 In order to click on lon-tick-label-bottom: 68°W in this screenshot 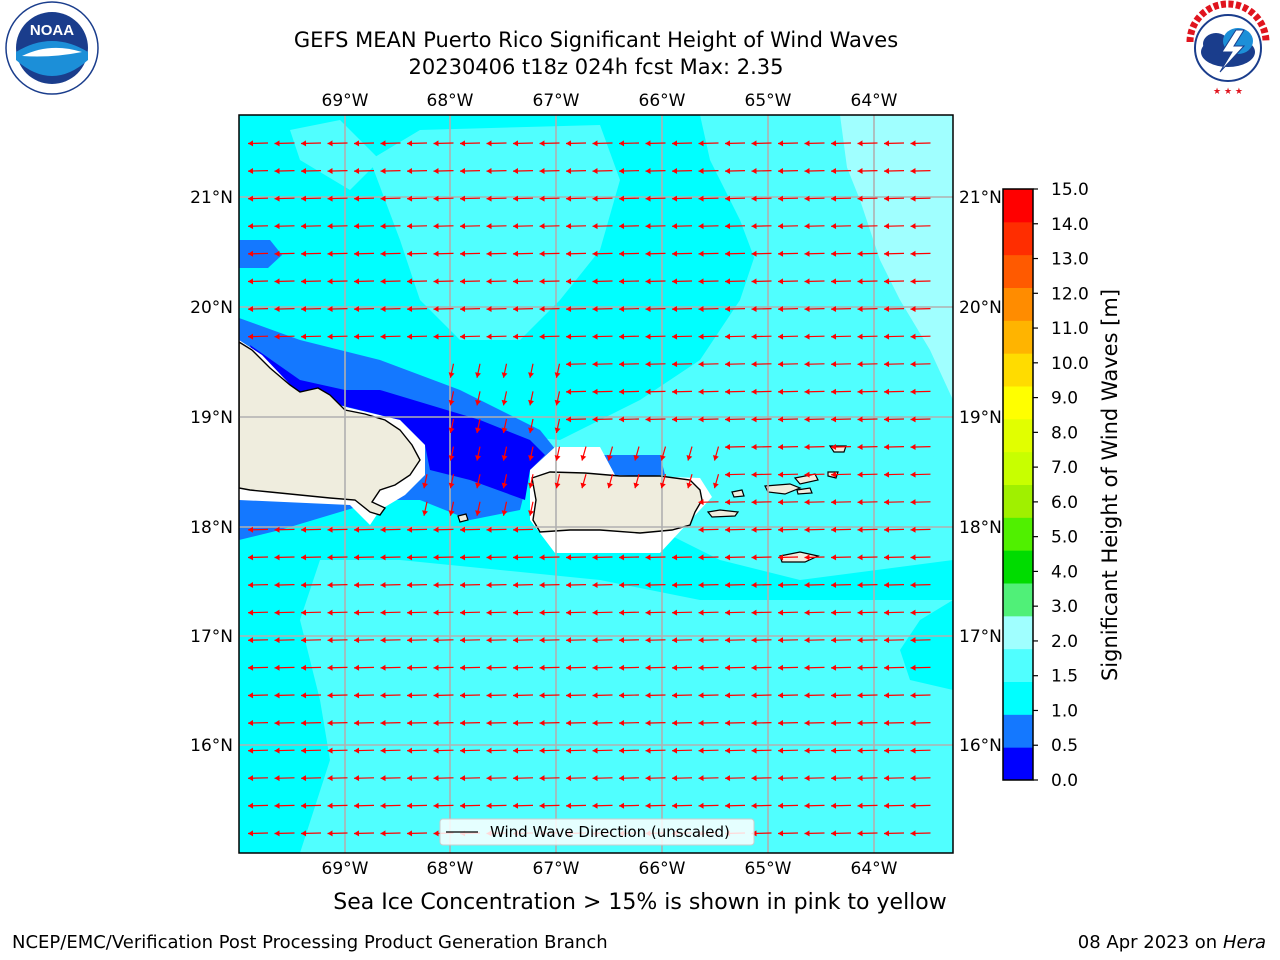, I will do `click(450, 869)`.